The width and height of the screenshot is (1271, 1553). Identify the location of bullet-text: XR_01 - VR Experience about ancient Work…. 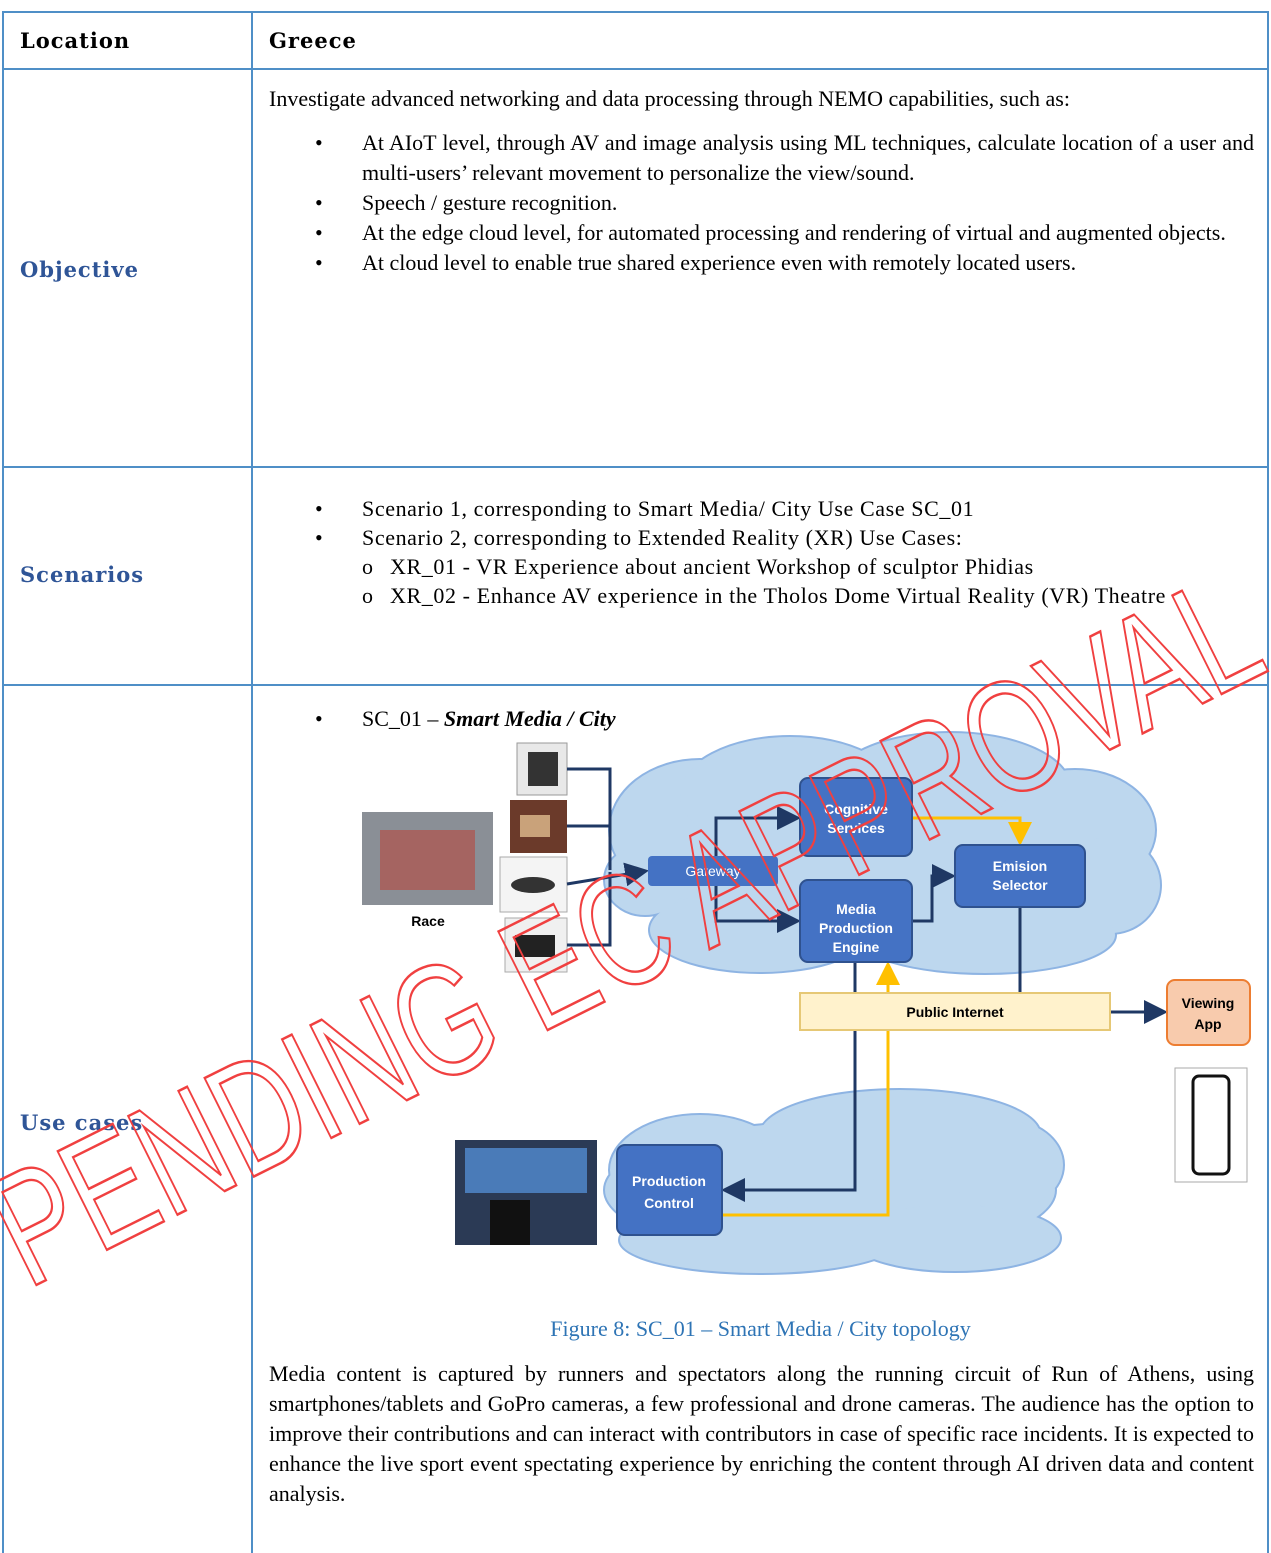
(712, 566).